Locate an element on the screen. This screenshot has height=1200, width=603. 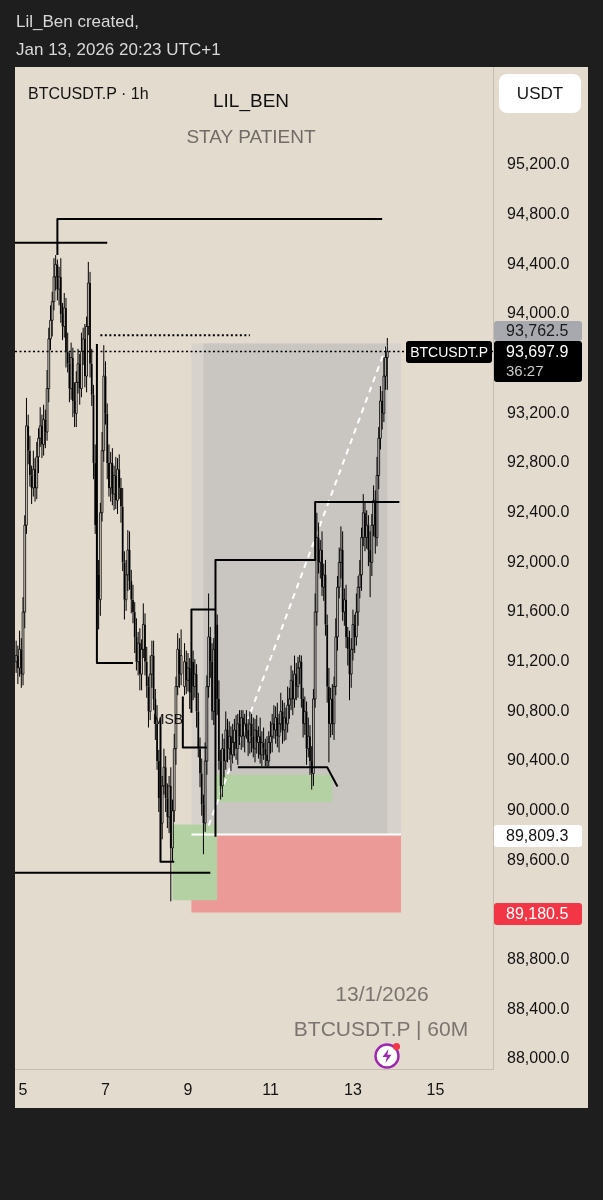
y-tick-label: 90,400.0 is located at coordinates (538, 760).